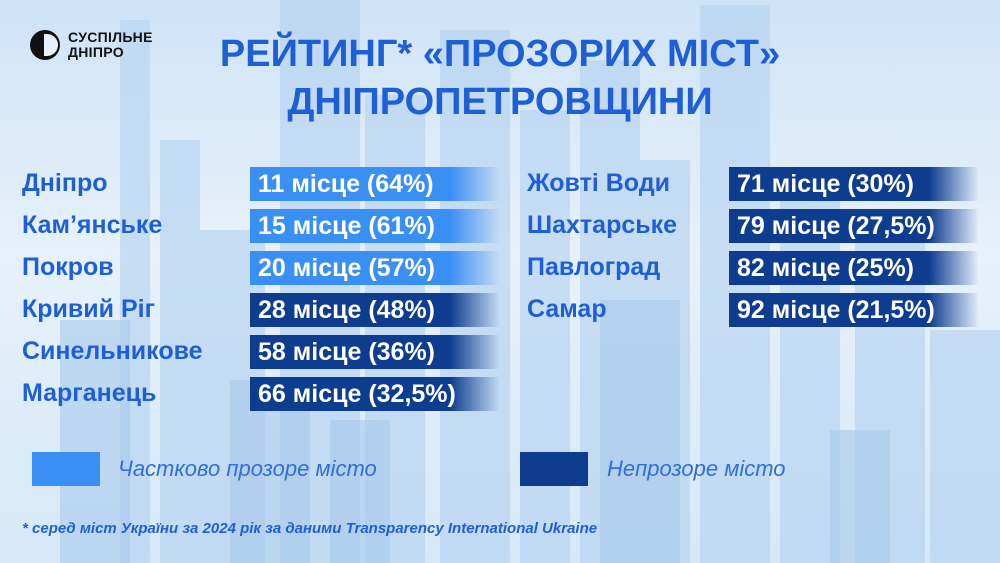 This screenshot has width=1000, height=563. I want to click on city-name: Синельникове, so click(112, 351).